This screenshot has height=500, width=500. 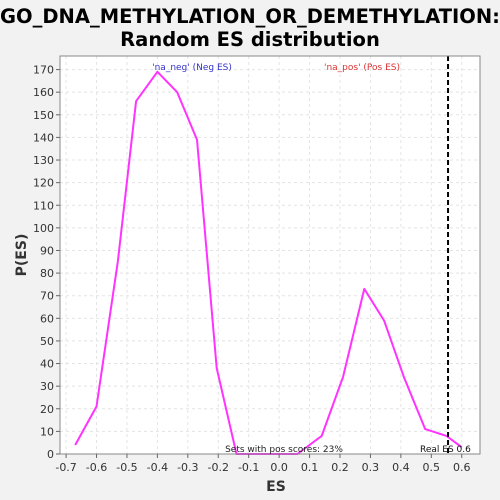 What do you see at coordinates (43, 160) in the screenshot?
I see `y-tick-label: 130` at bounding box center [43, 160].